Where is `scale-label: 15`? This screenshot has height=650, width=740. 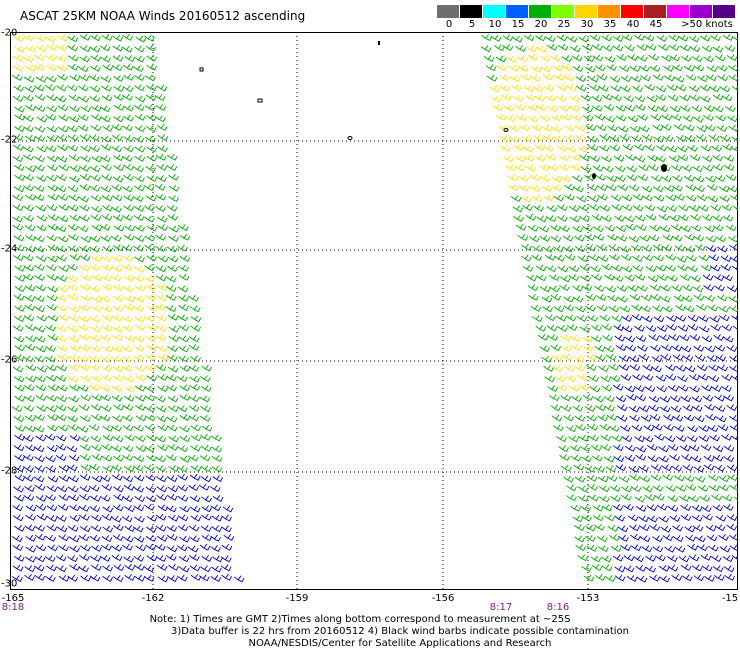 scale-label: 15 is located at coordinates (518, 24).